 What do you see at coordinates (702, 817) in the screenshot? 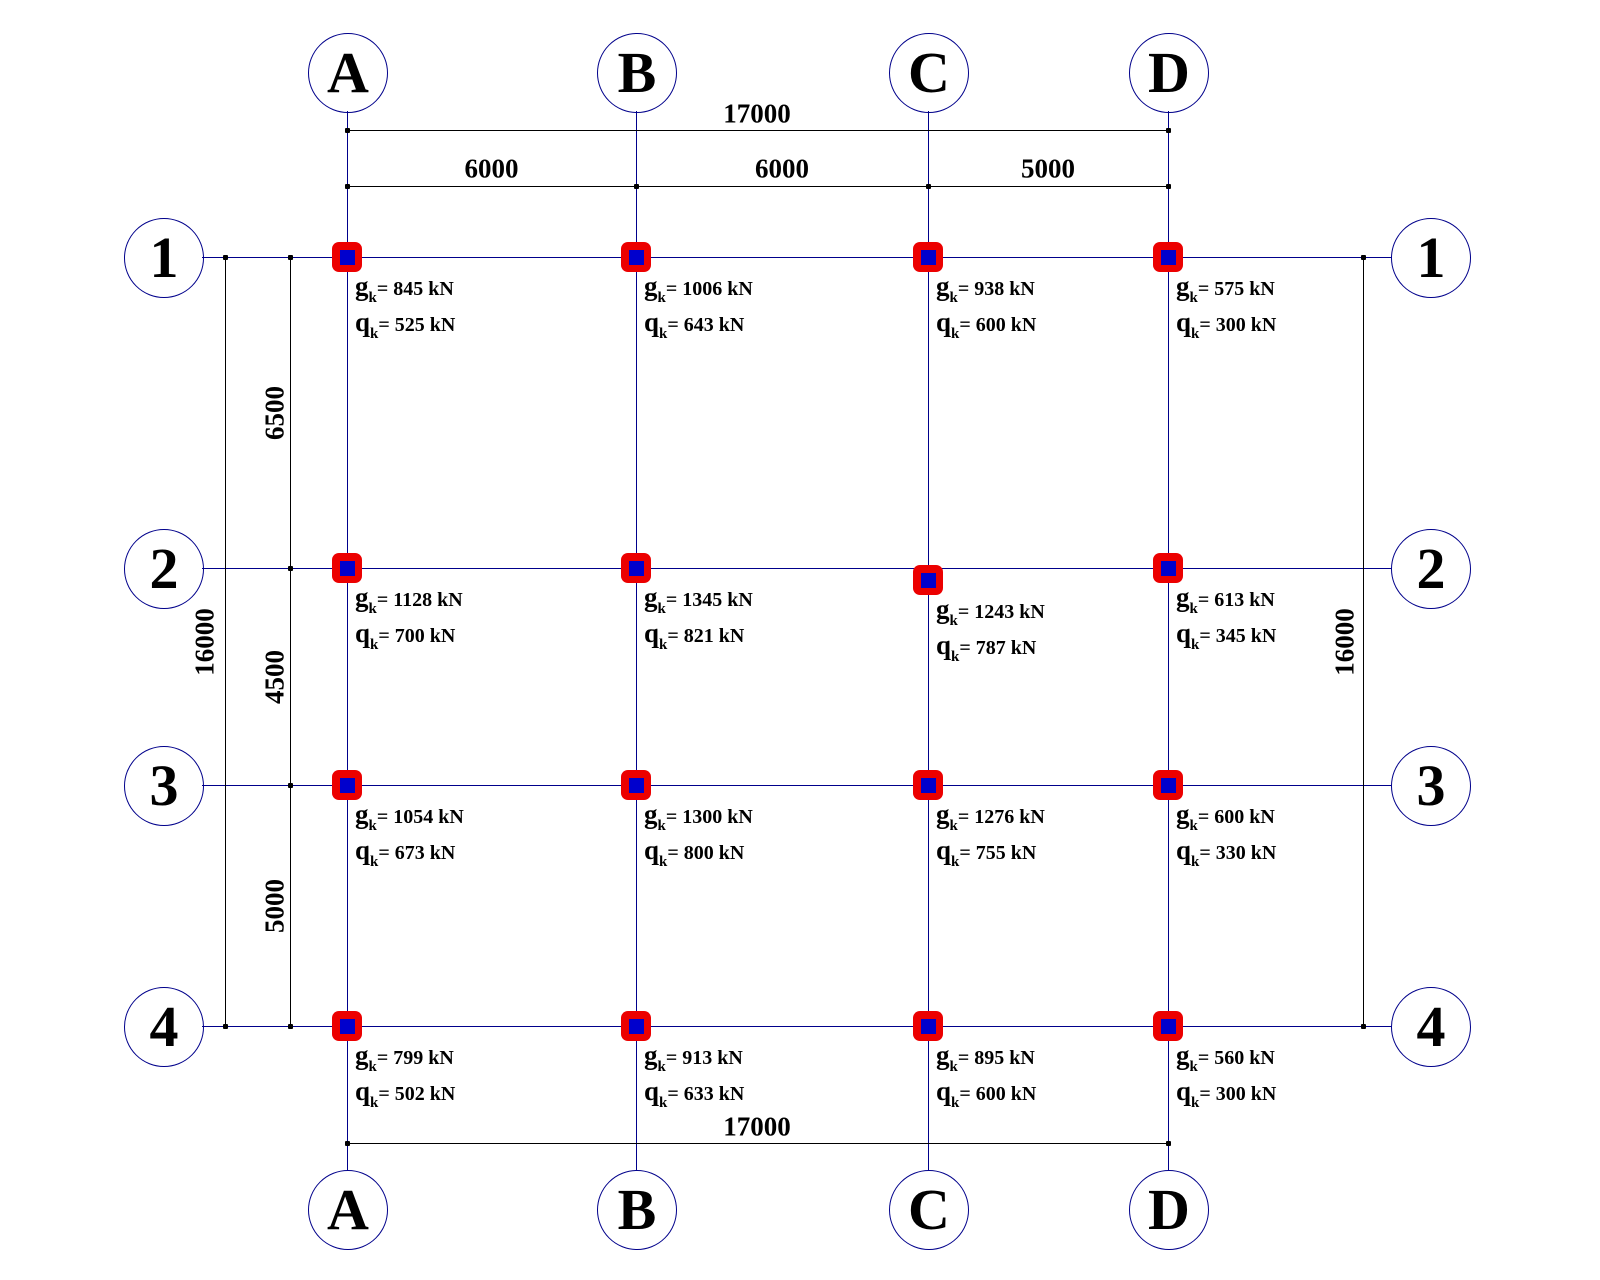
I see `load-value: 1300` at bounding box center [702, 817].